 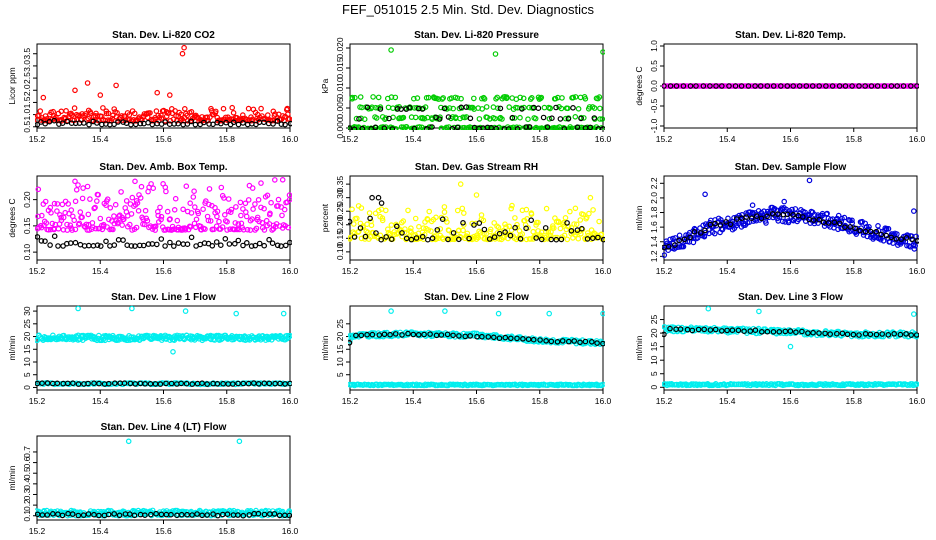 What do you see at coordinates (27, 102) in the screenshot?
I see `y-tick-label: 1.5` at bounding box center [27, 102].